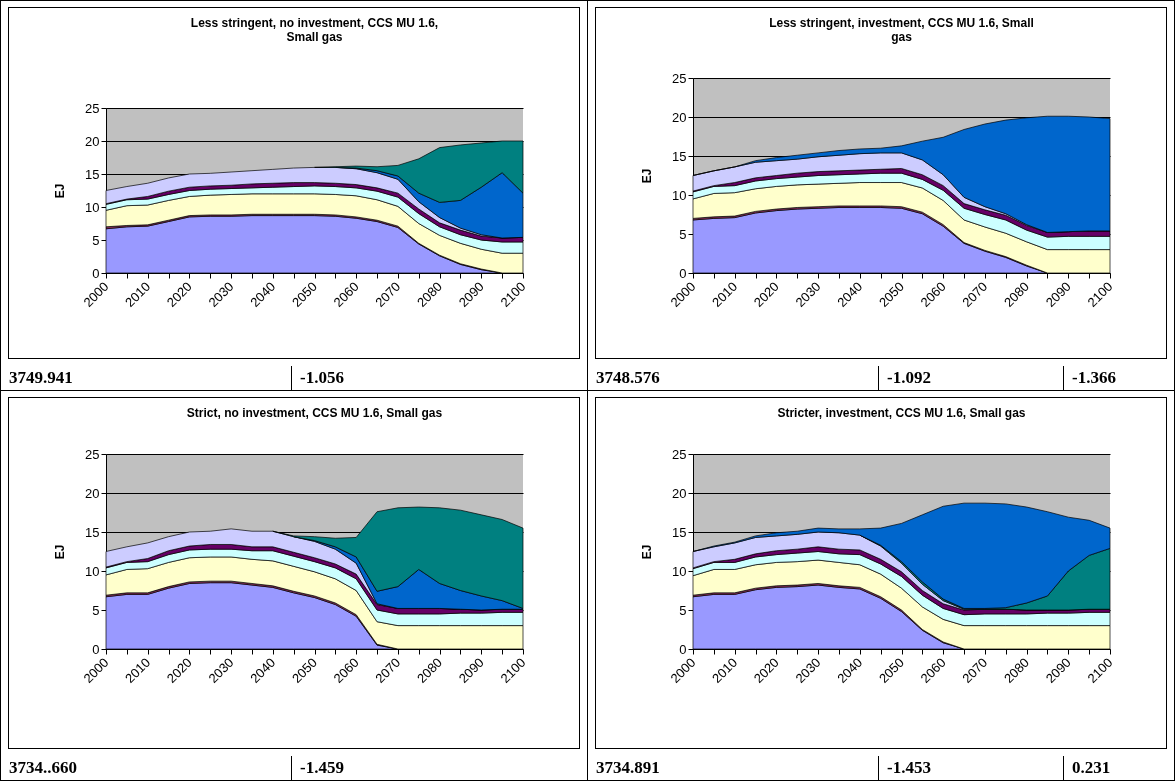 The image size is (1175, 782). I want to click on text: -1.092, so click(970, 378).